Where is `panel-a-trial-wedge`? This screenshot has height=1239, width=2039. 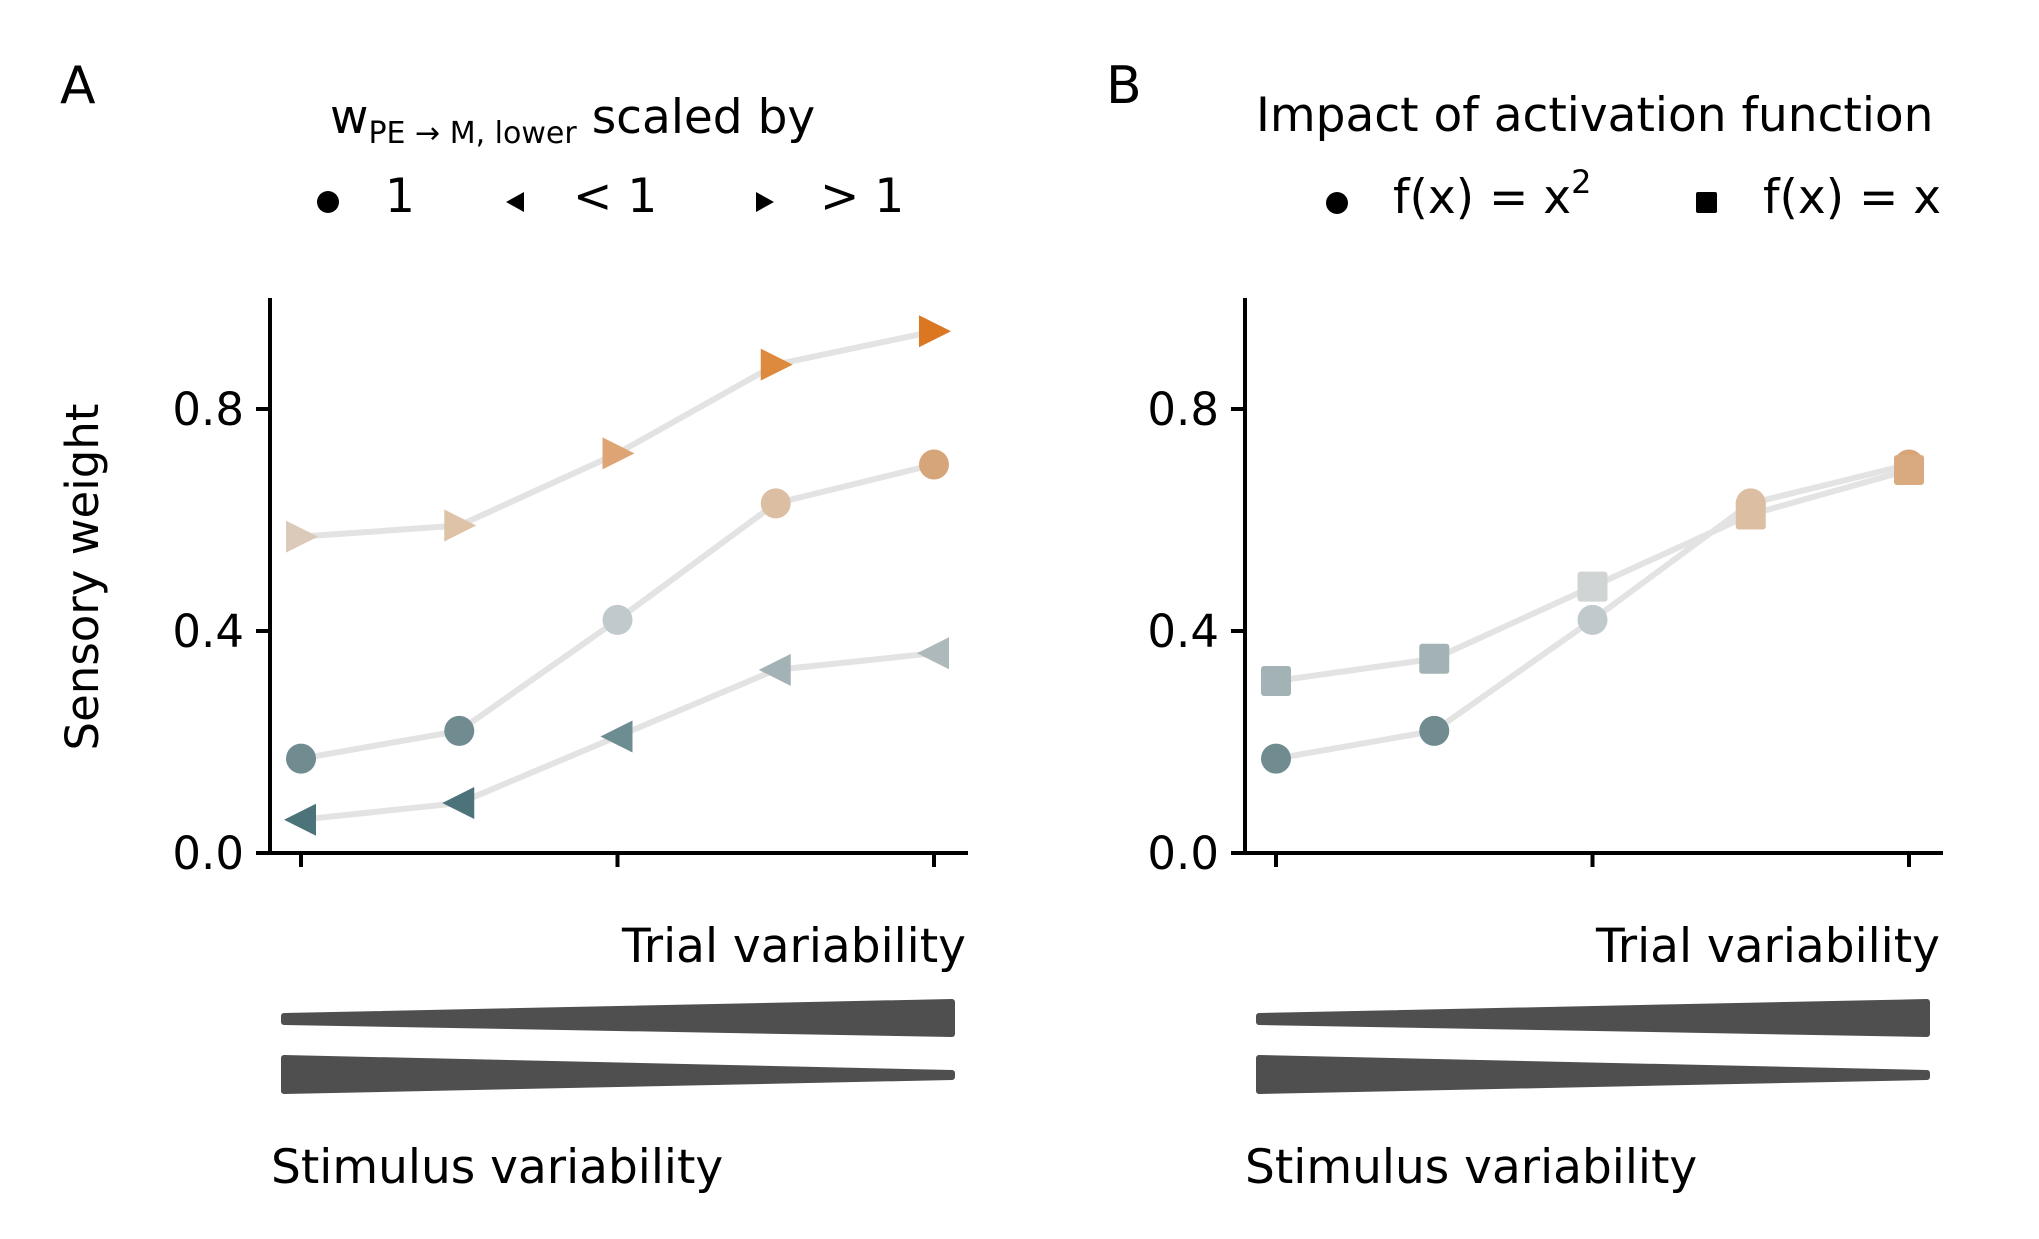 panel-a-trial-wedge is located at coordinates (618, 1018).